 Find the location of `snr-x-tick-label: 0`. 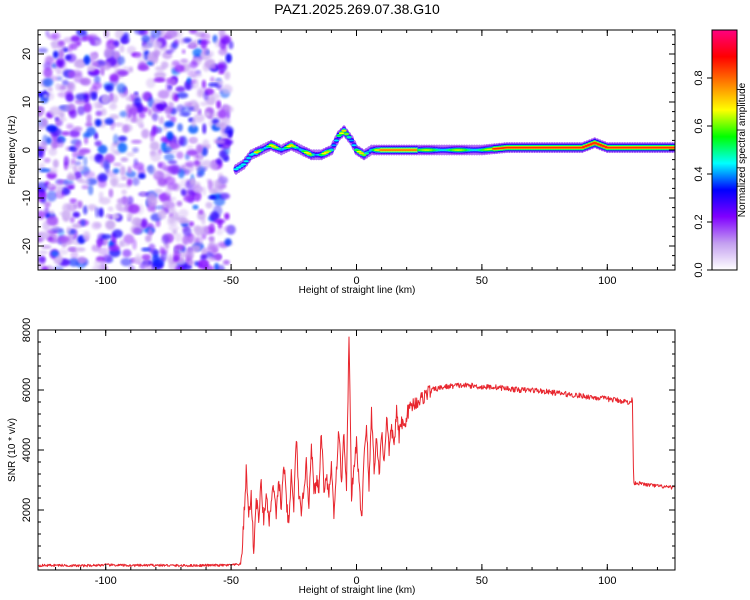

snr-x-tick-label: 0 is located at coordinates (356, 581).